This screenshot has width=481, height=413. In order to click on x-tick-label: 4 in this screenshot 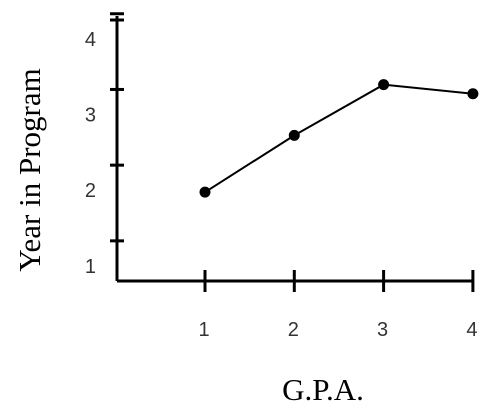, I will do `click(471, 330)`.